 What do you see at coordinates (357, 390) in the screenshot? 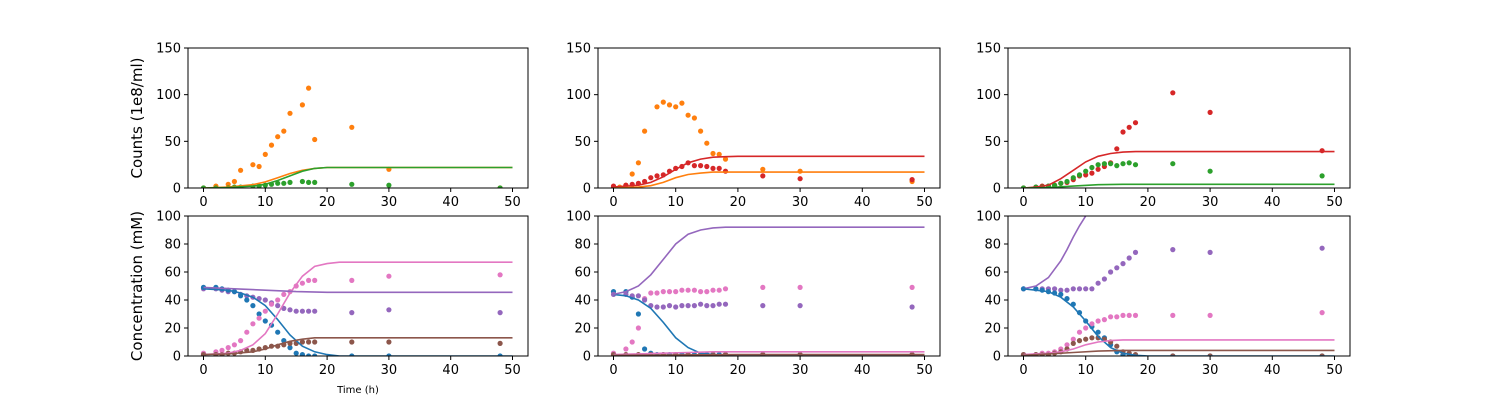
I see `xlabel: Time (h)` at bounding box center [357, 390].